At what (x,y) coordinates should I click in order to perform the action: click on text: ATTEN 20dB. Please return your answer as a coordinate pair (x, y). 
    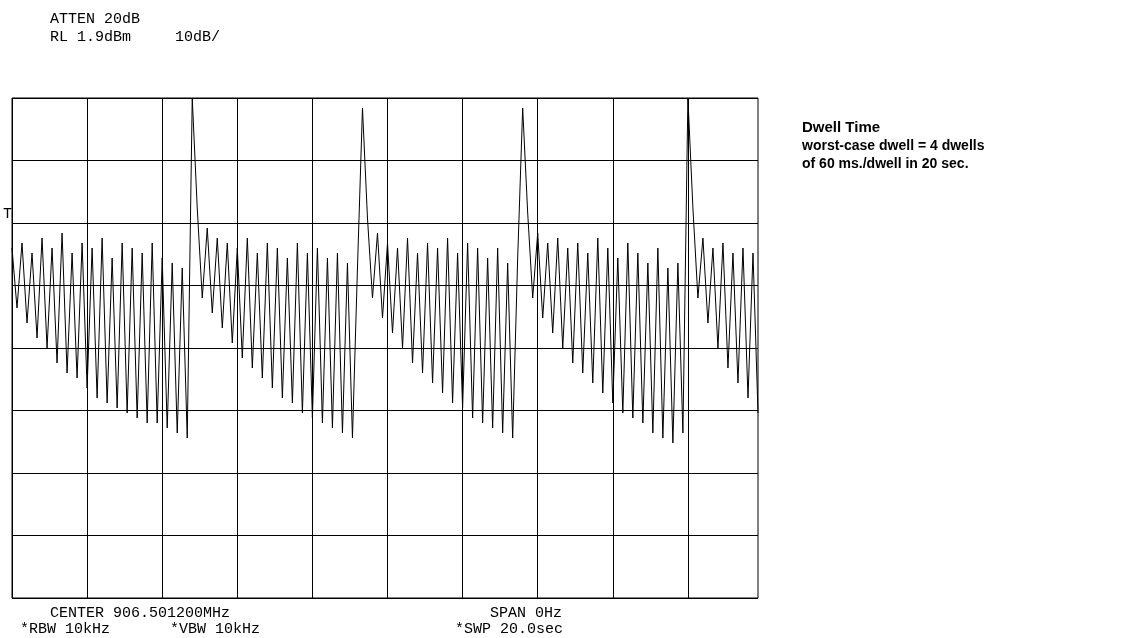
    Looking at the image, I should click on (95, 19).